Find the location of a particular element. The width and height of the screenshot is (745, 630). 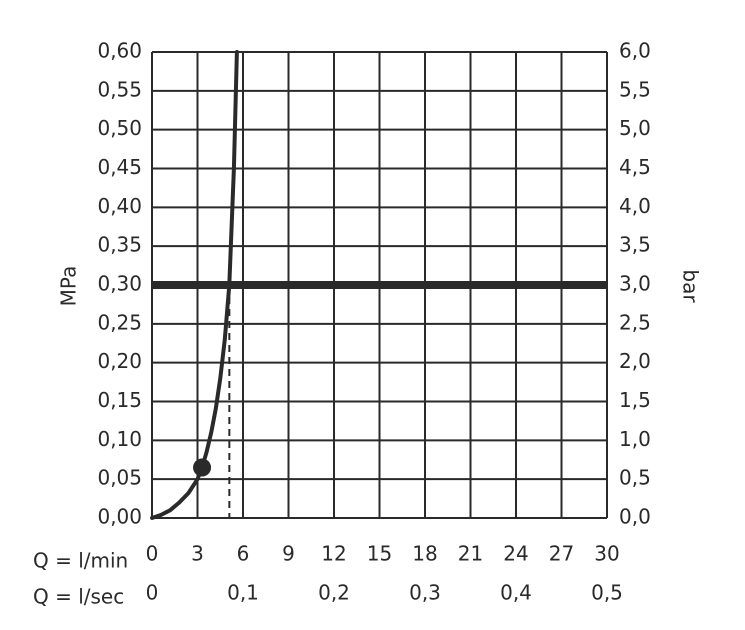

x-primary-tick-label: 12 is located at coordinates (333, 554).